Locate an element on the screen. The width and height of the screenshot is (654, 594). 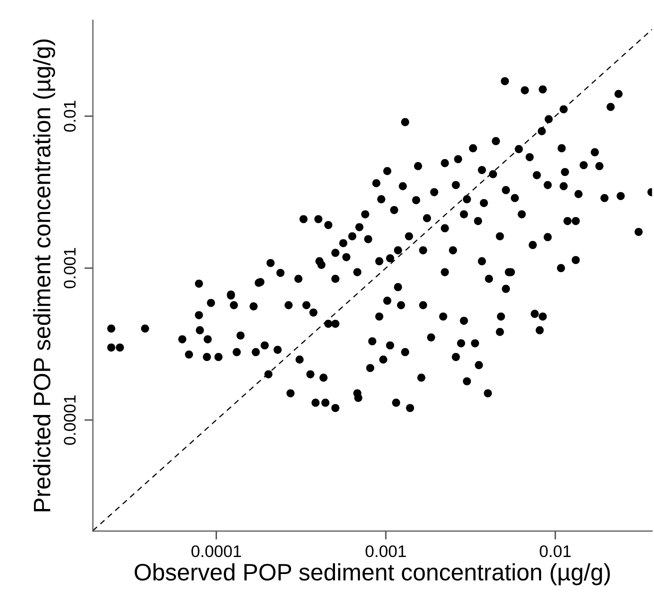
y-tick-label: 0.001 is located at coordinates (70, 268).